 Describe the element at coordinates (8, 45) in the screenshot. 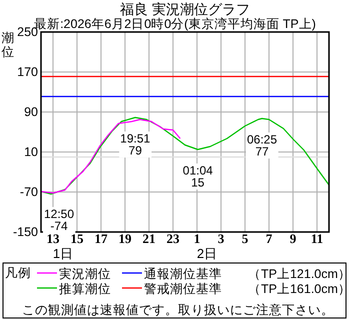

I see `y-axis-title: 潮位` at that location.